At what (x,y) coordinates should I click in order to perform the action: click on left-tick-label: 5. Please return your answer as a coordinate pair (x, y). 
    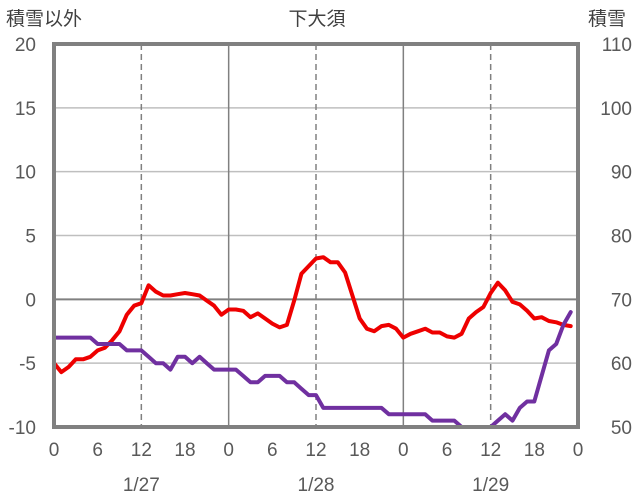
    Looking at the image, I should click on (30, 237).